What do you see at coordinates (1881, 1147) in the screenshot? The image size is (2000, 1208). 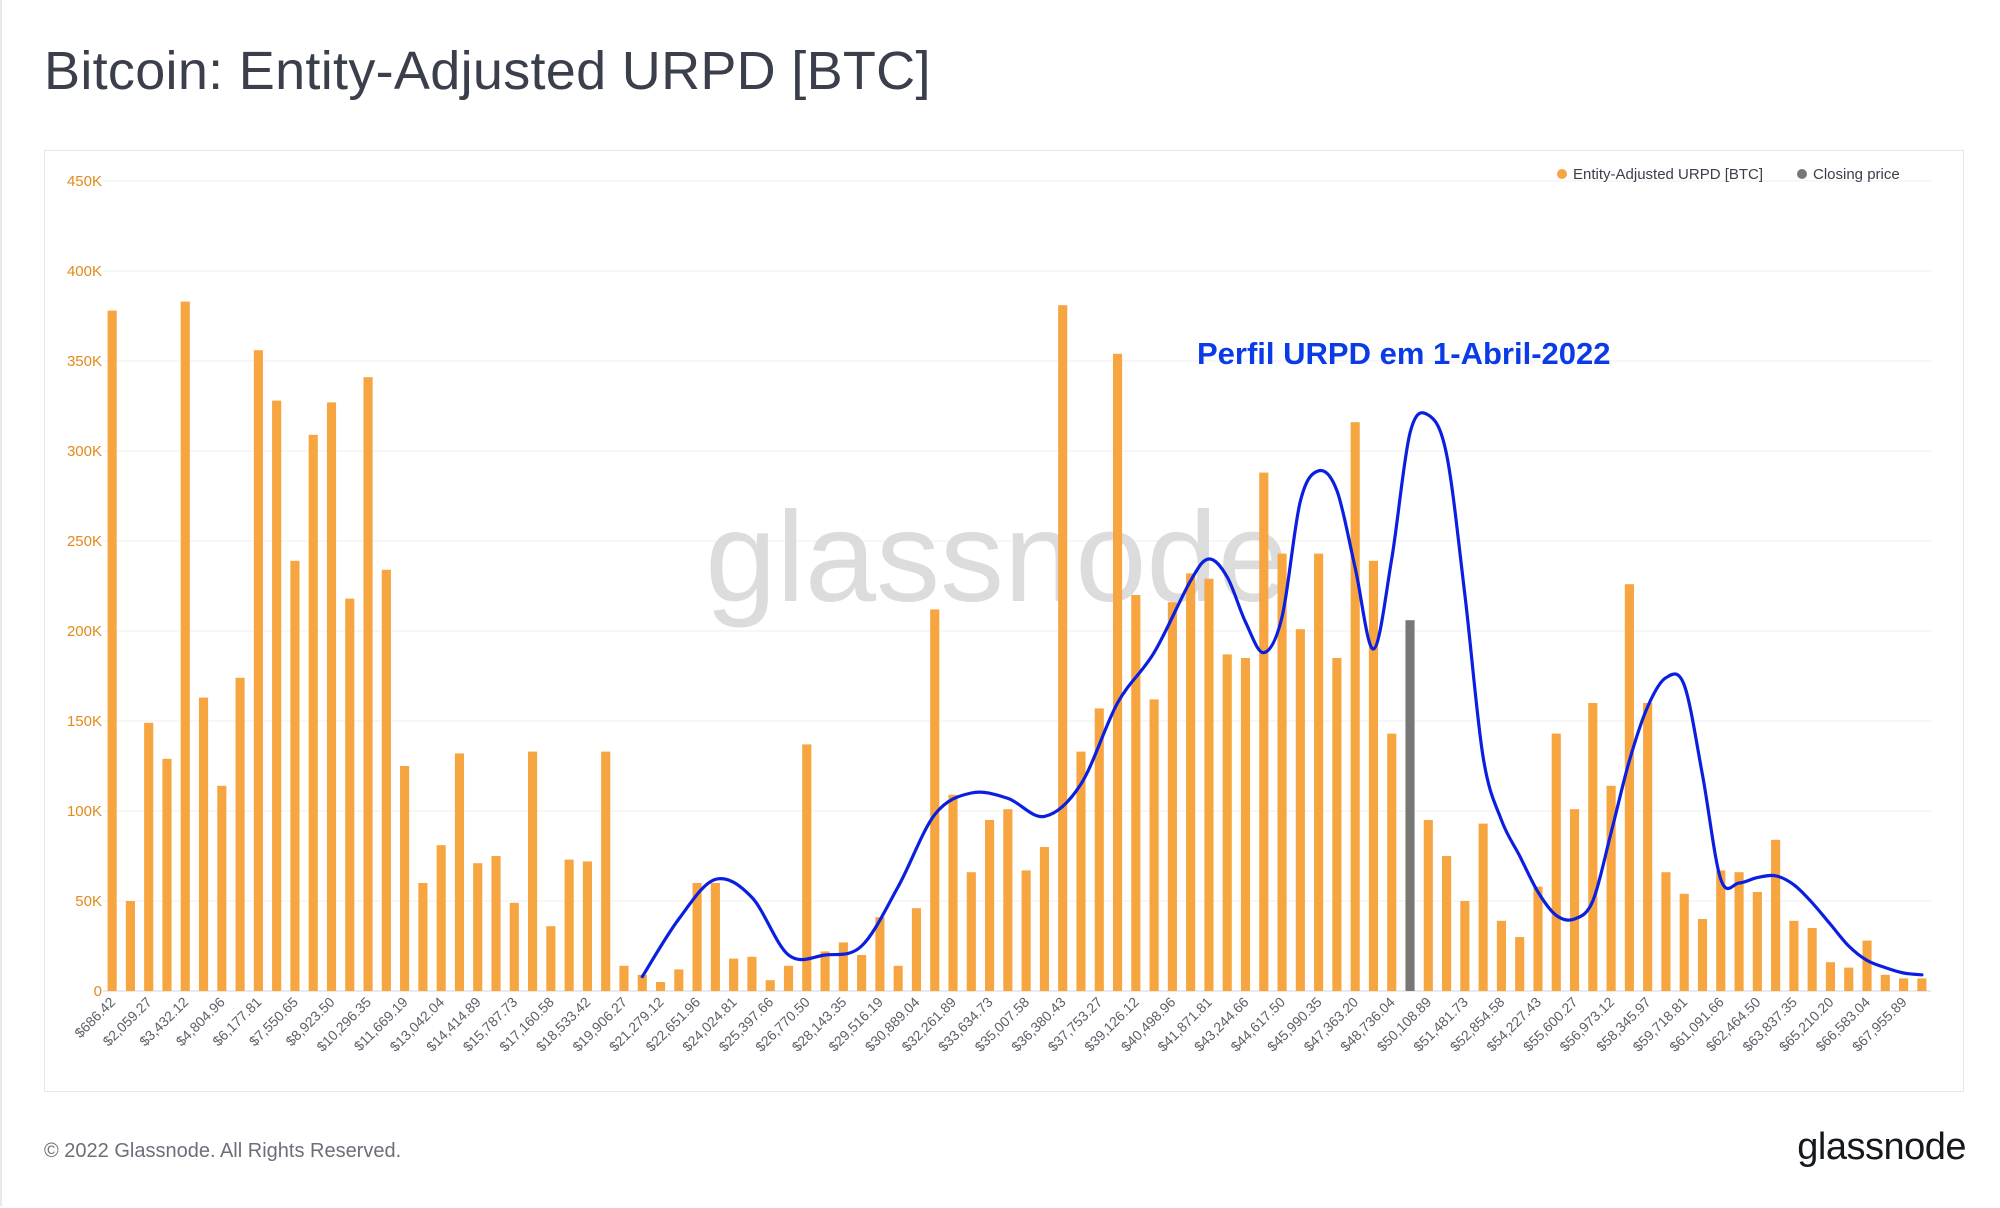 I see `brand-logo: glassnode` at bounding box center [1881, 1147].